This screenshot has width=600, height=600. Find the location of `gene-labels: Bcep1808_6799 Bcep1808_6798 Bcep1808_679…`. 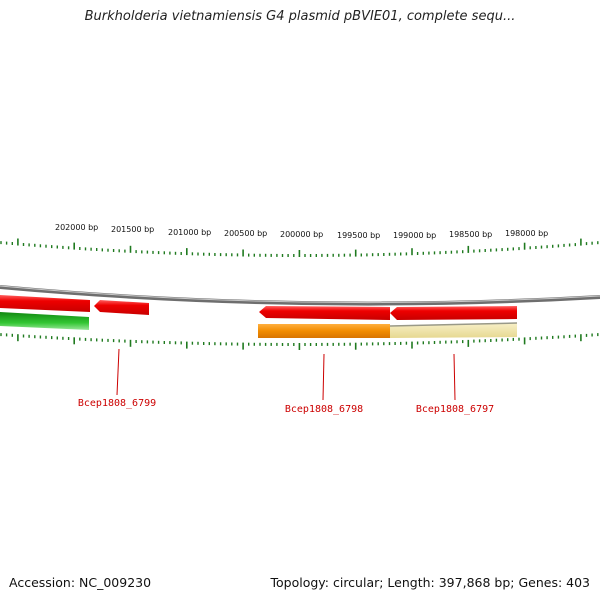

gene-labels: Bcep1808_6799 Bcep1808_6798 Bcep1808_679… is located at coordinates (286, 406).